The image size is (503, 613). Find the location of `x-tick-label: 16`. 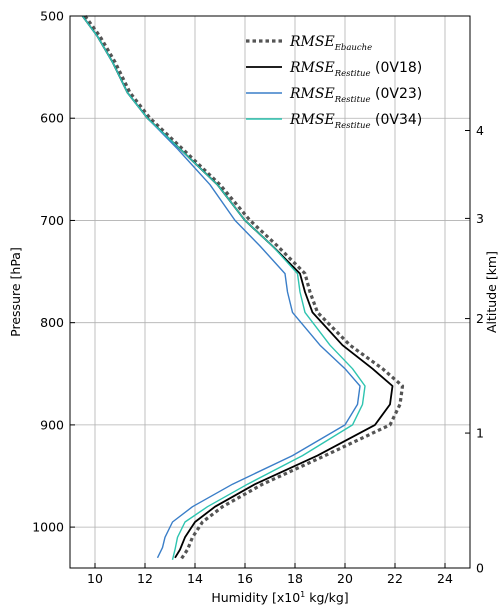

x-tick-label: 16 is located at coordinates (245, 578).